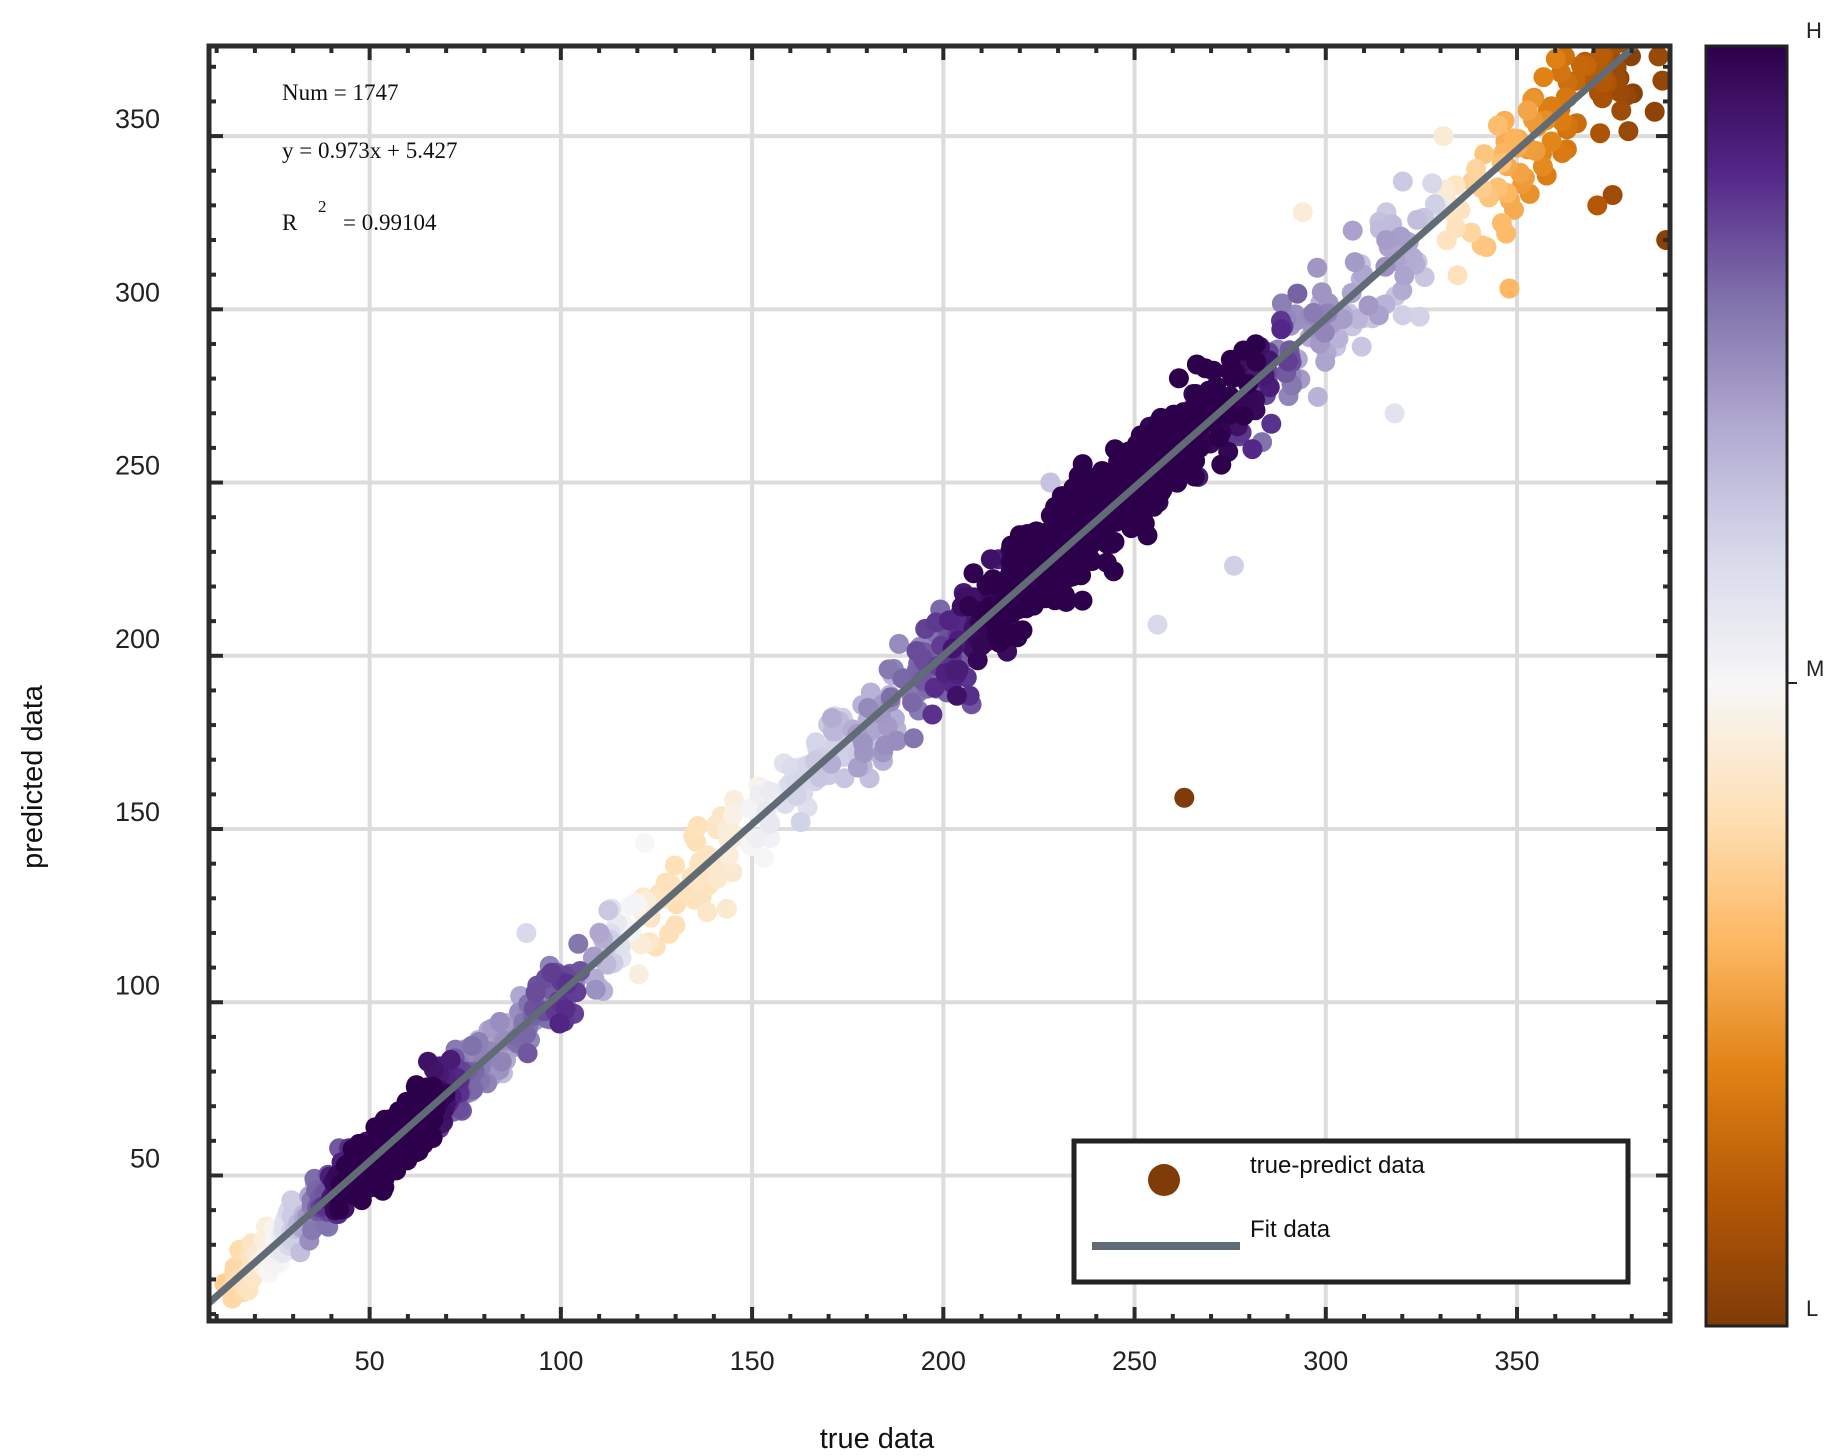 This screenshot has height=1456, width=1833. I want to click on r2-value: = 0.99104, so click(390, 222).